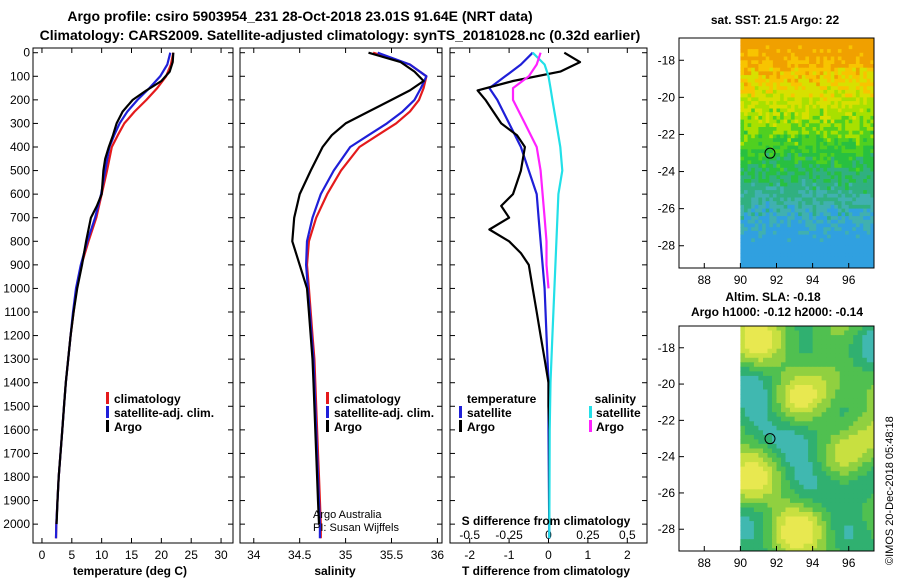 Image resolution: width=900 pixels, height=580 pixels. Describe the element at coordinates (16, 336) in the screenshot. I see `y-tick-label: 1200` at that location.